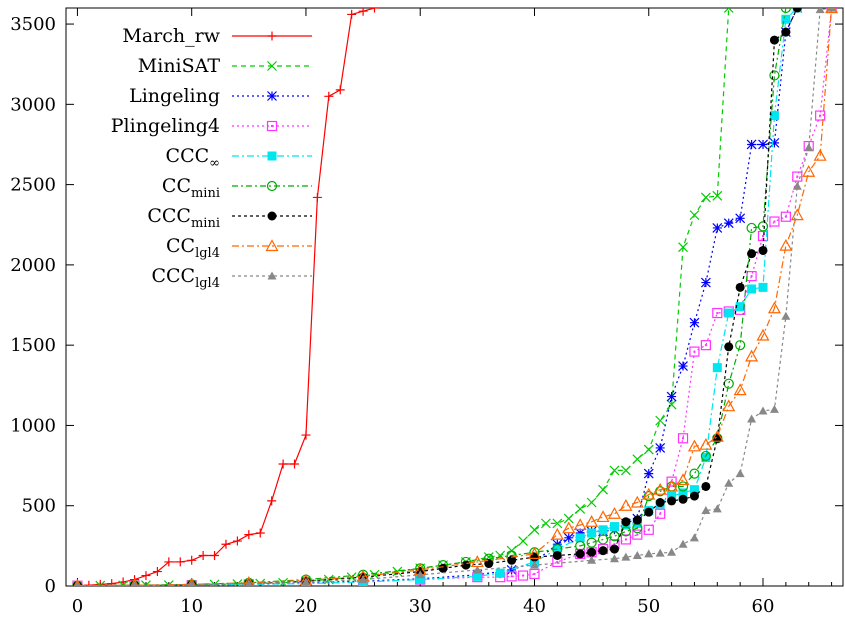 This screenshot has width=845, height=623. I want to click on y-tick-label: 1000, so click(33, 425).